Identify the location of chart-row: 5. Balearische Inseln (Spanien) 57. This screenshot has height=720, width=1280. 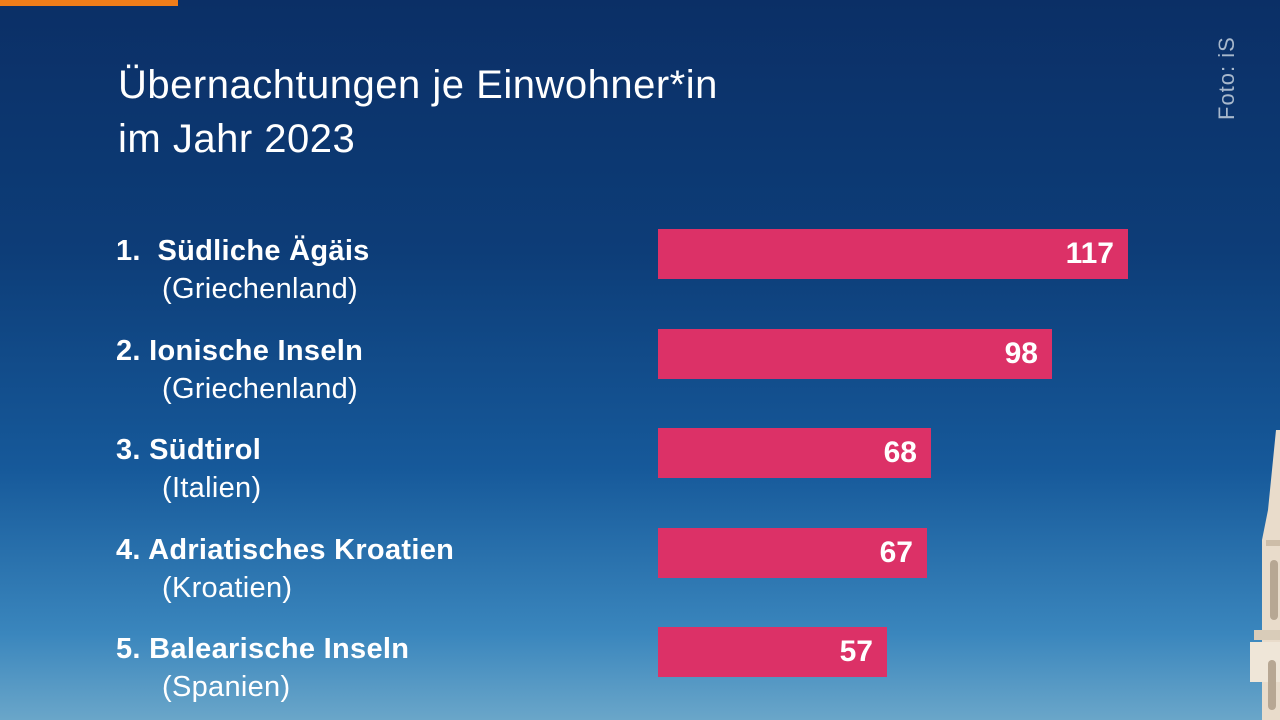
(666, 672).